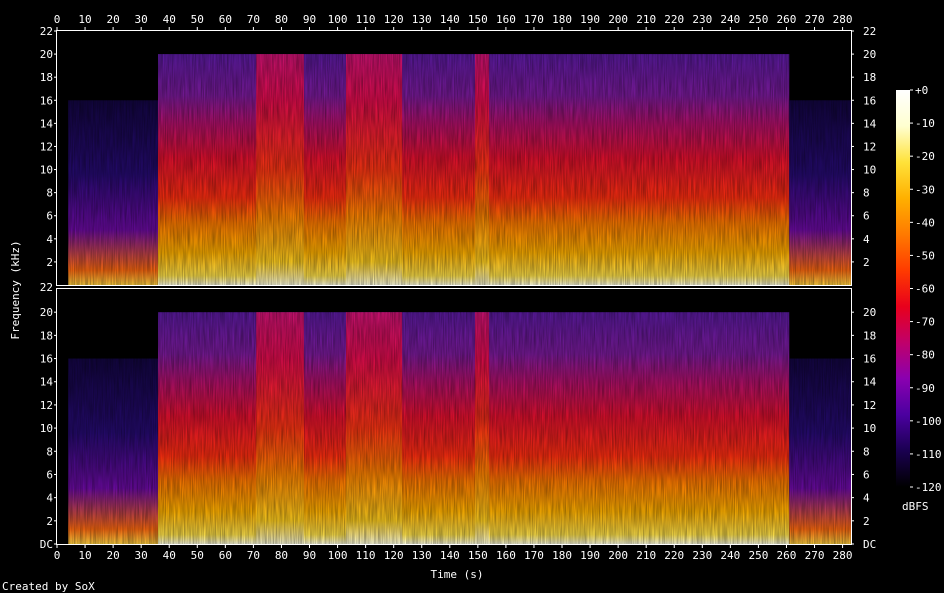 This screenshot has width=944, height=593. Describe the element at coordinates (843, 19) in the screenshot. I see `x-tick-label-top: 280` at that location.